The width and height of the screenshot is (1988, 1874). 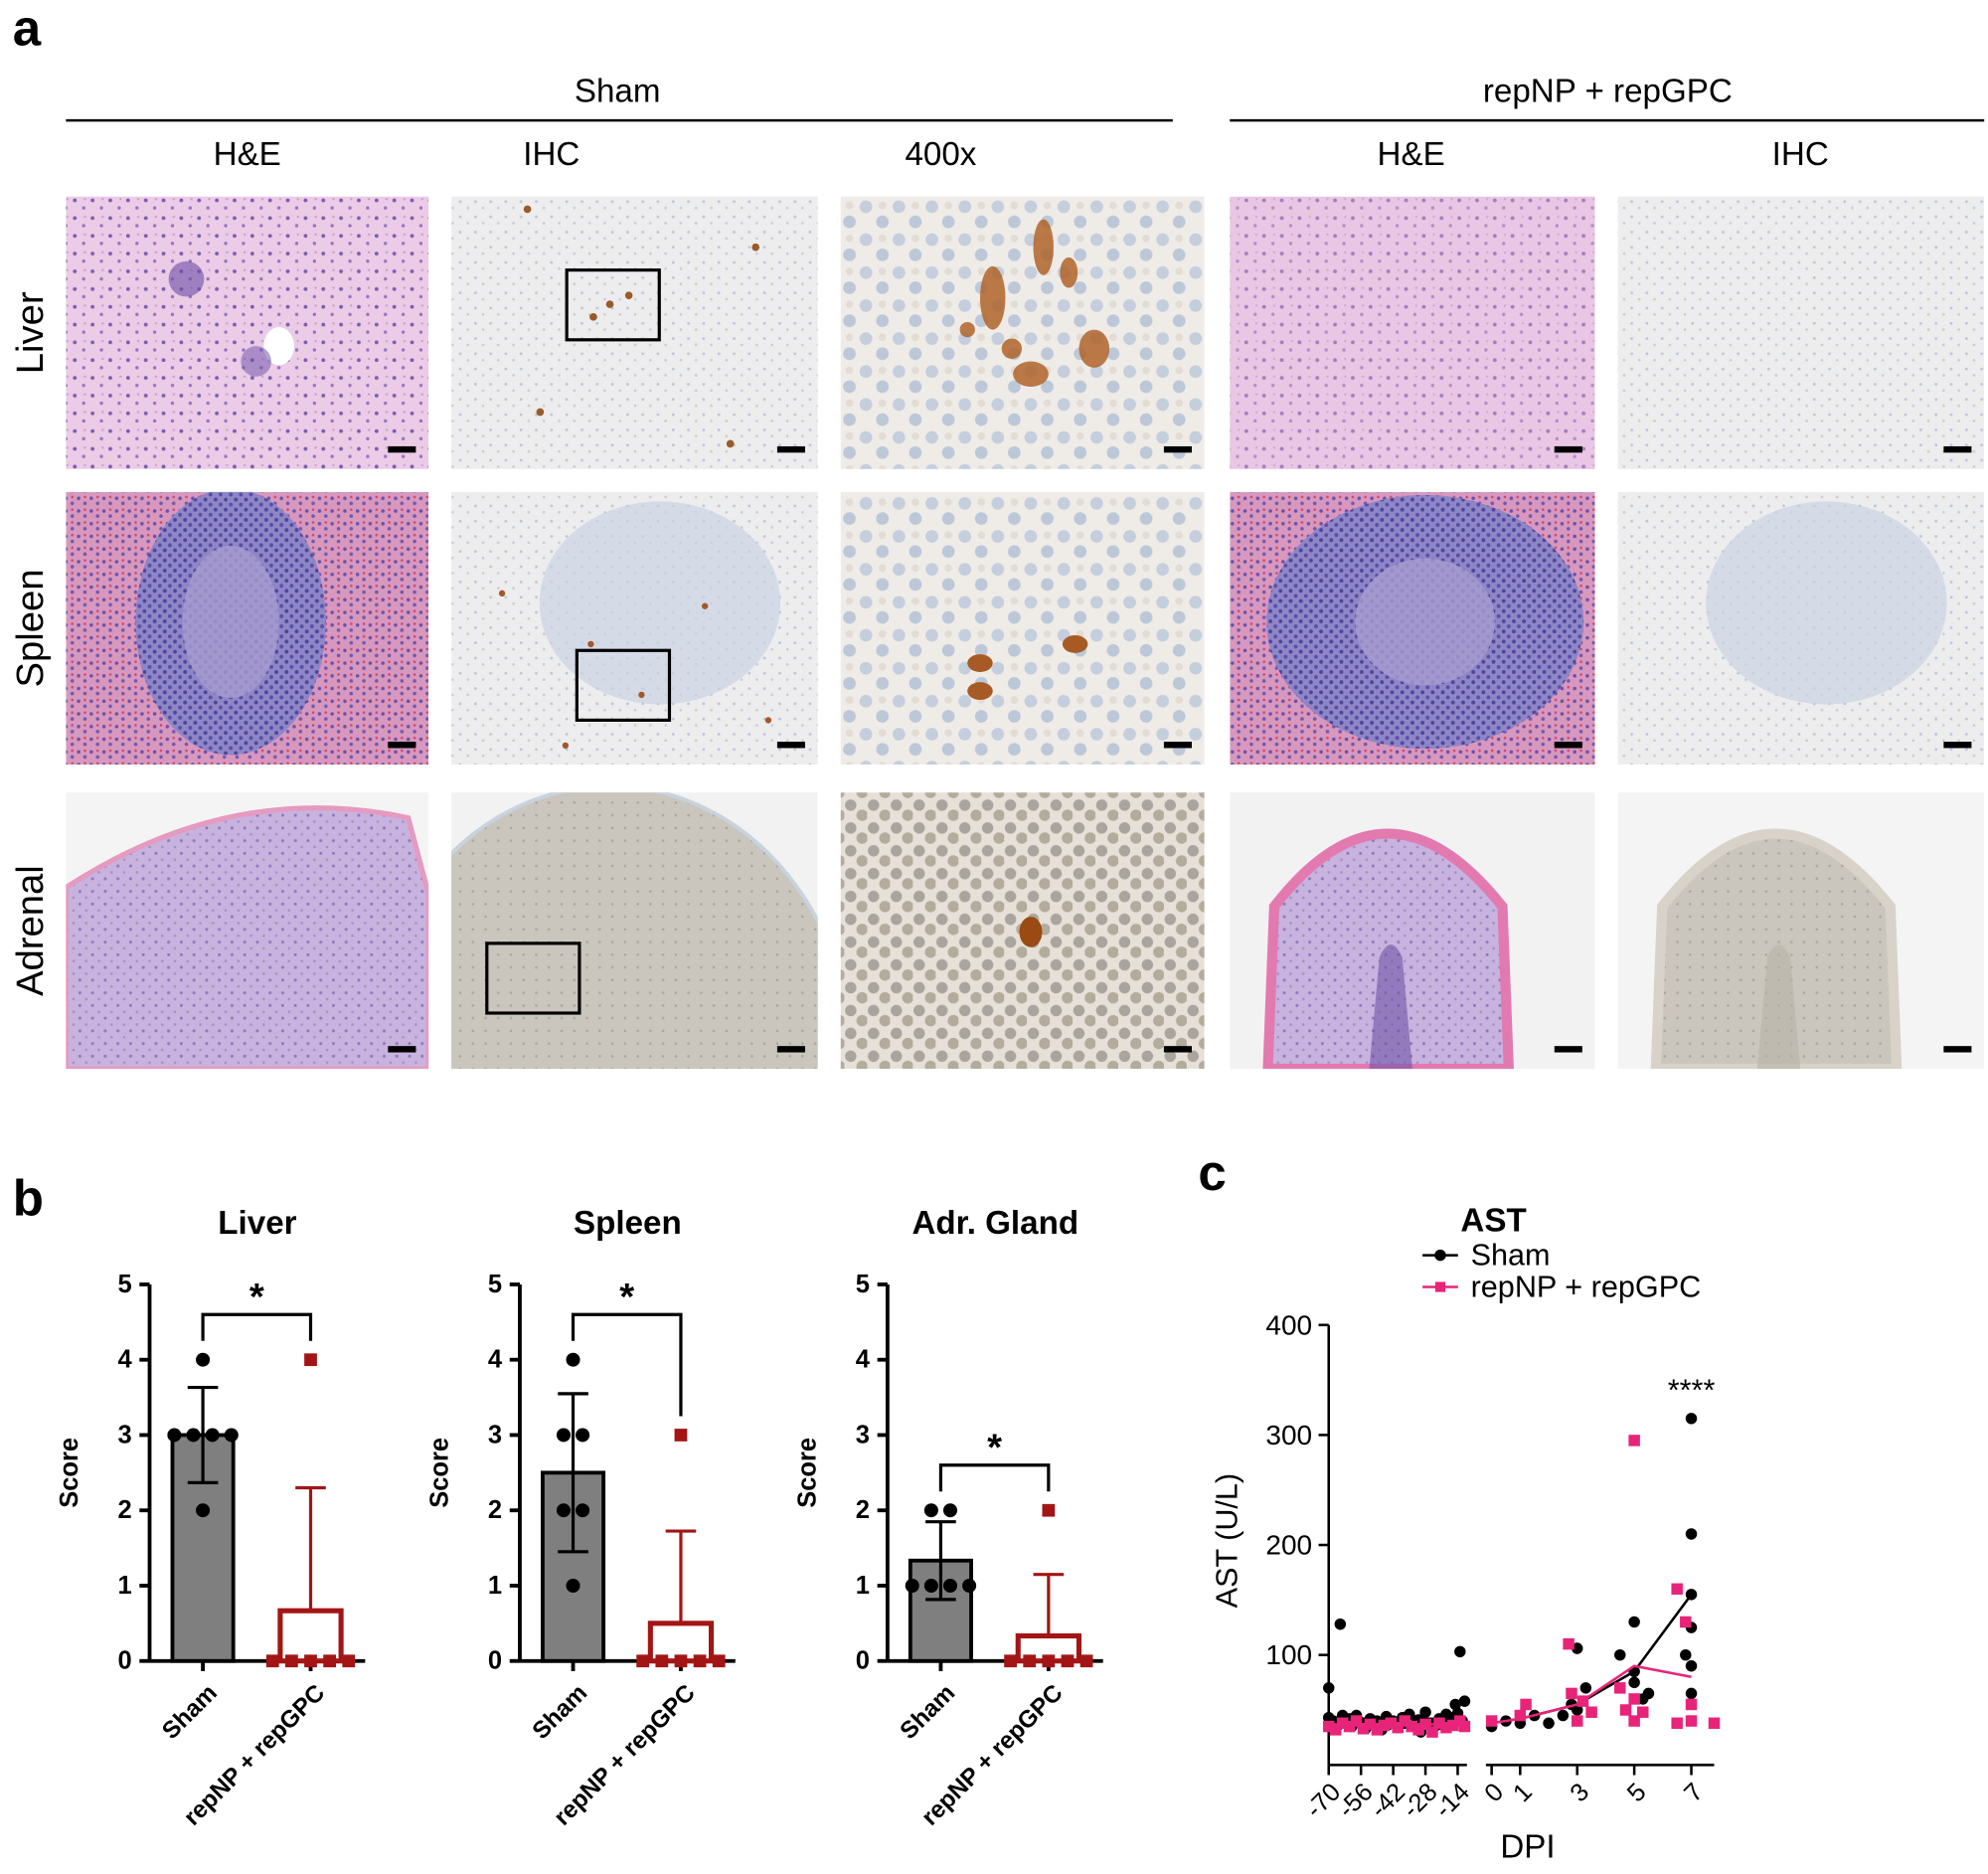 I want to click on y-tick-label: 4, so click(x=124, y=1360).